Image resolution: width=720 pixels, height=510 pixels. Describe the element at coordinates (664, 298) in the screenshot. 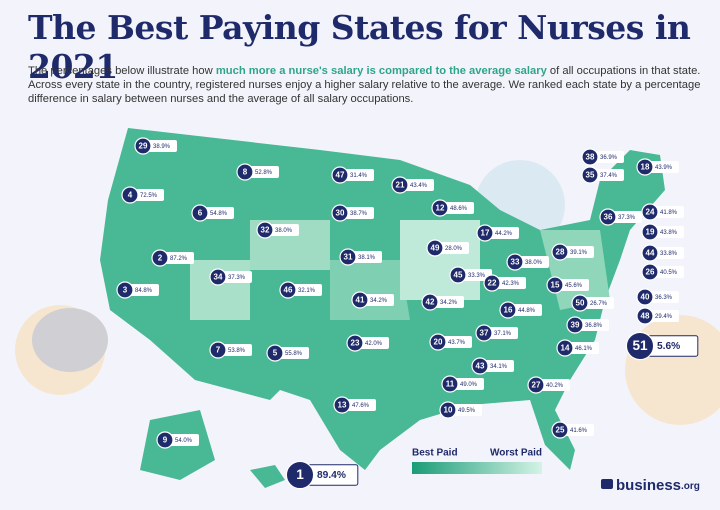

I see `pct: 36.3%` at that location.